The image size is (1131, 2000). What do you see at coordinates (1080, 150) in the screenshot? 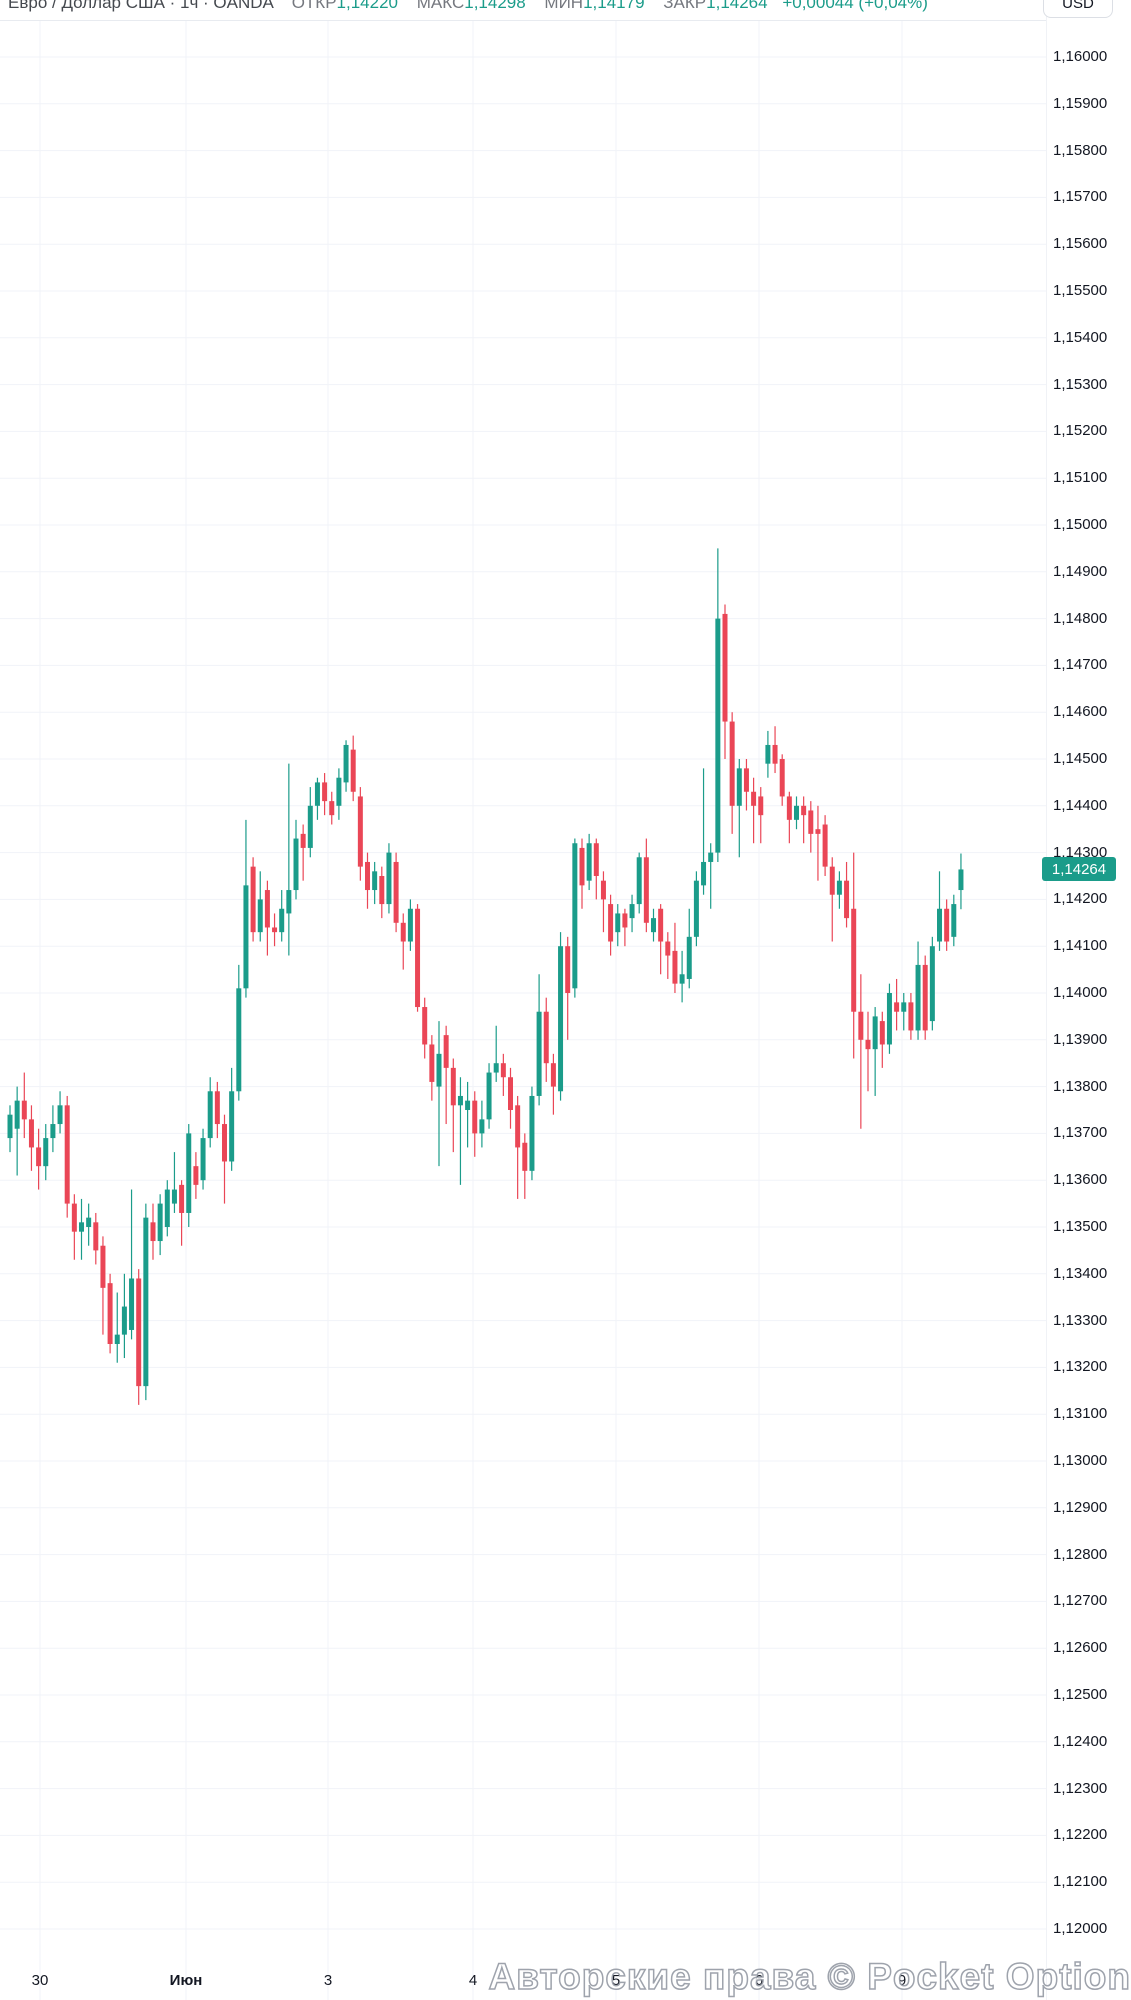
I see `price-axis-label: 1,15800` at bounding box center [1080, 150].